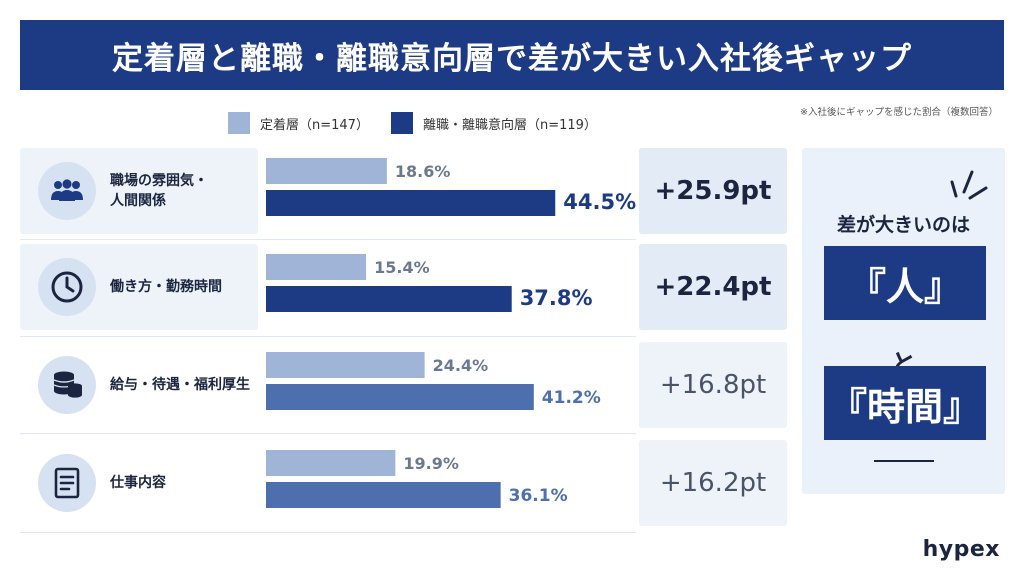  I want to click on survey-note: ※入社後にギャップを感じた割合（複数回答）, so click(899, 112).